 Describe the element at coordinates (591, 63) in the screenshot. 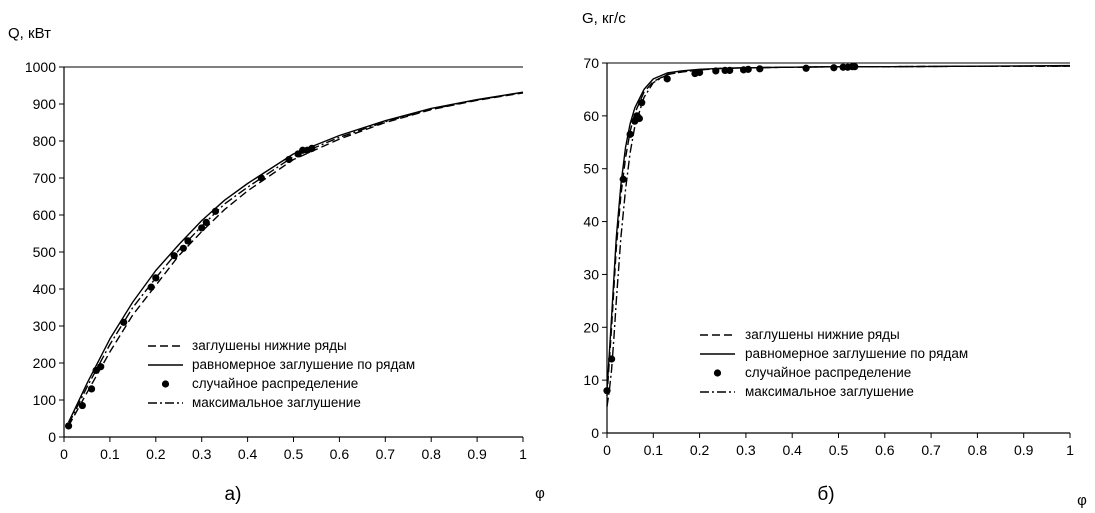

I see `y-tick-label: 70` at that location.